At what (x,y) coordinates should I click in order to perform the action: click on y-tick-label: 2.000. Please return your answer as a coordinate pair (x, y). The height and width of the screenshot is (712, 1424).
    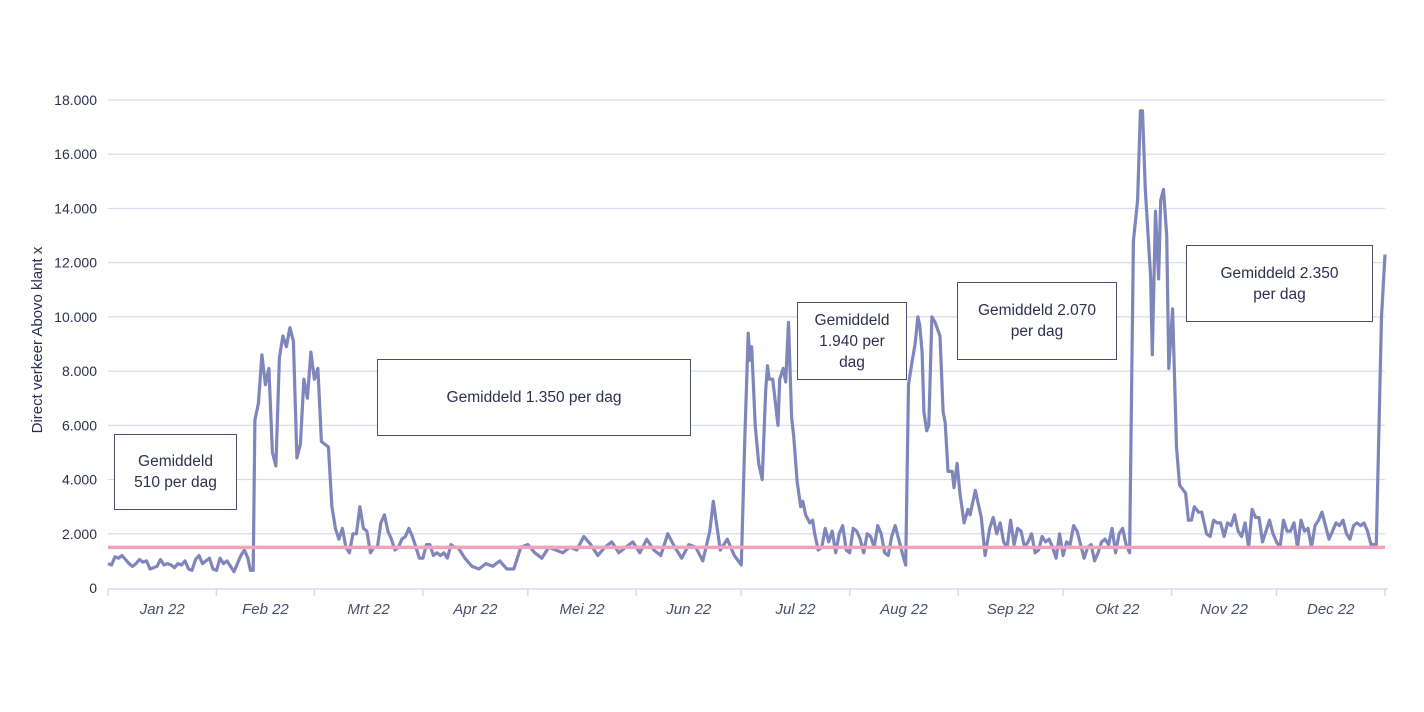
    Looking at the image, I should click on (79, 534).